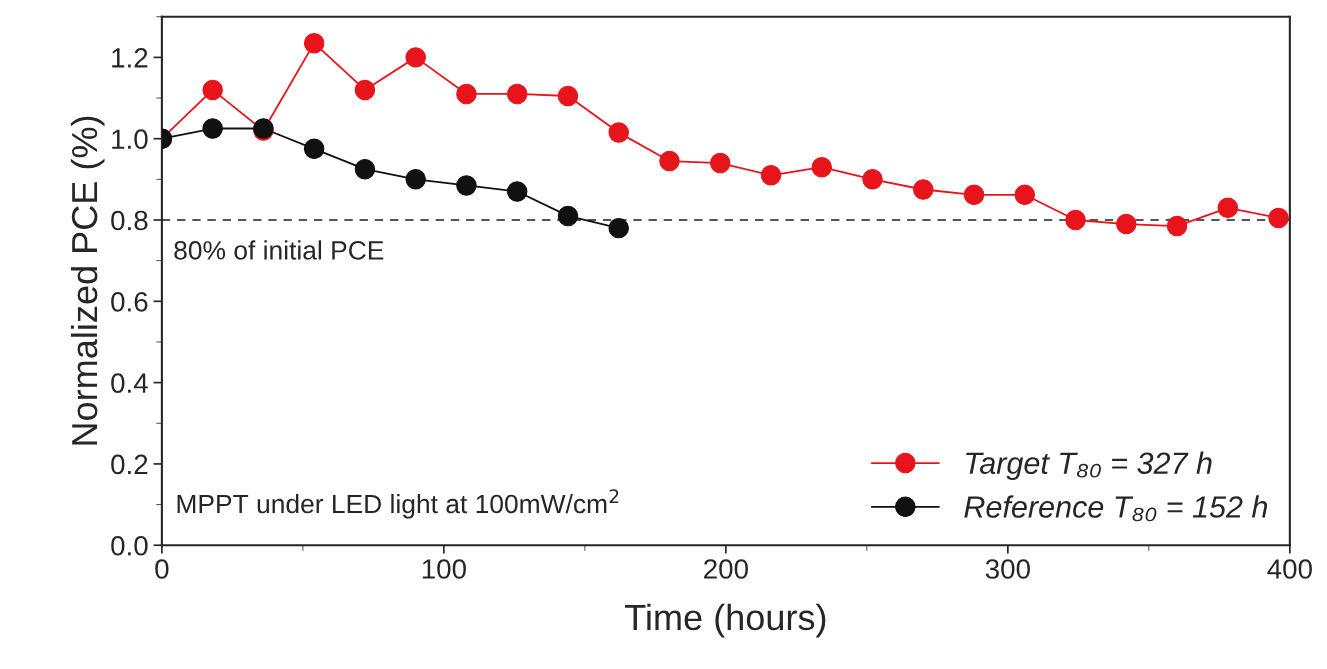  Describe the element at coordinates (129, 220) in the screenshot. I see `y-tick-label: 0.8` at that location.